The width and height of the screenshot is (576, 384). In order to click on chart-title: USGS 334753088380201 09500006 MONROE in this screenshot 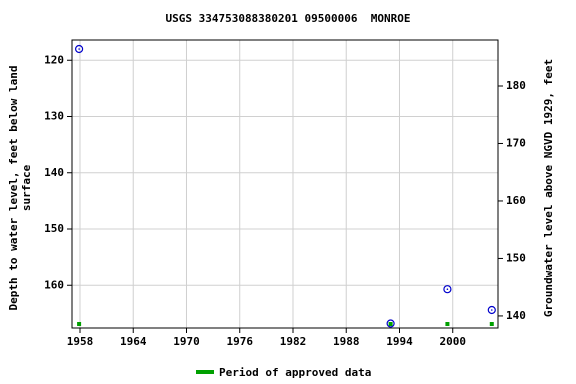, I will do `click(287, 18)`.